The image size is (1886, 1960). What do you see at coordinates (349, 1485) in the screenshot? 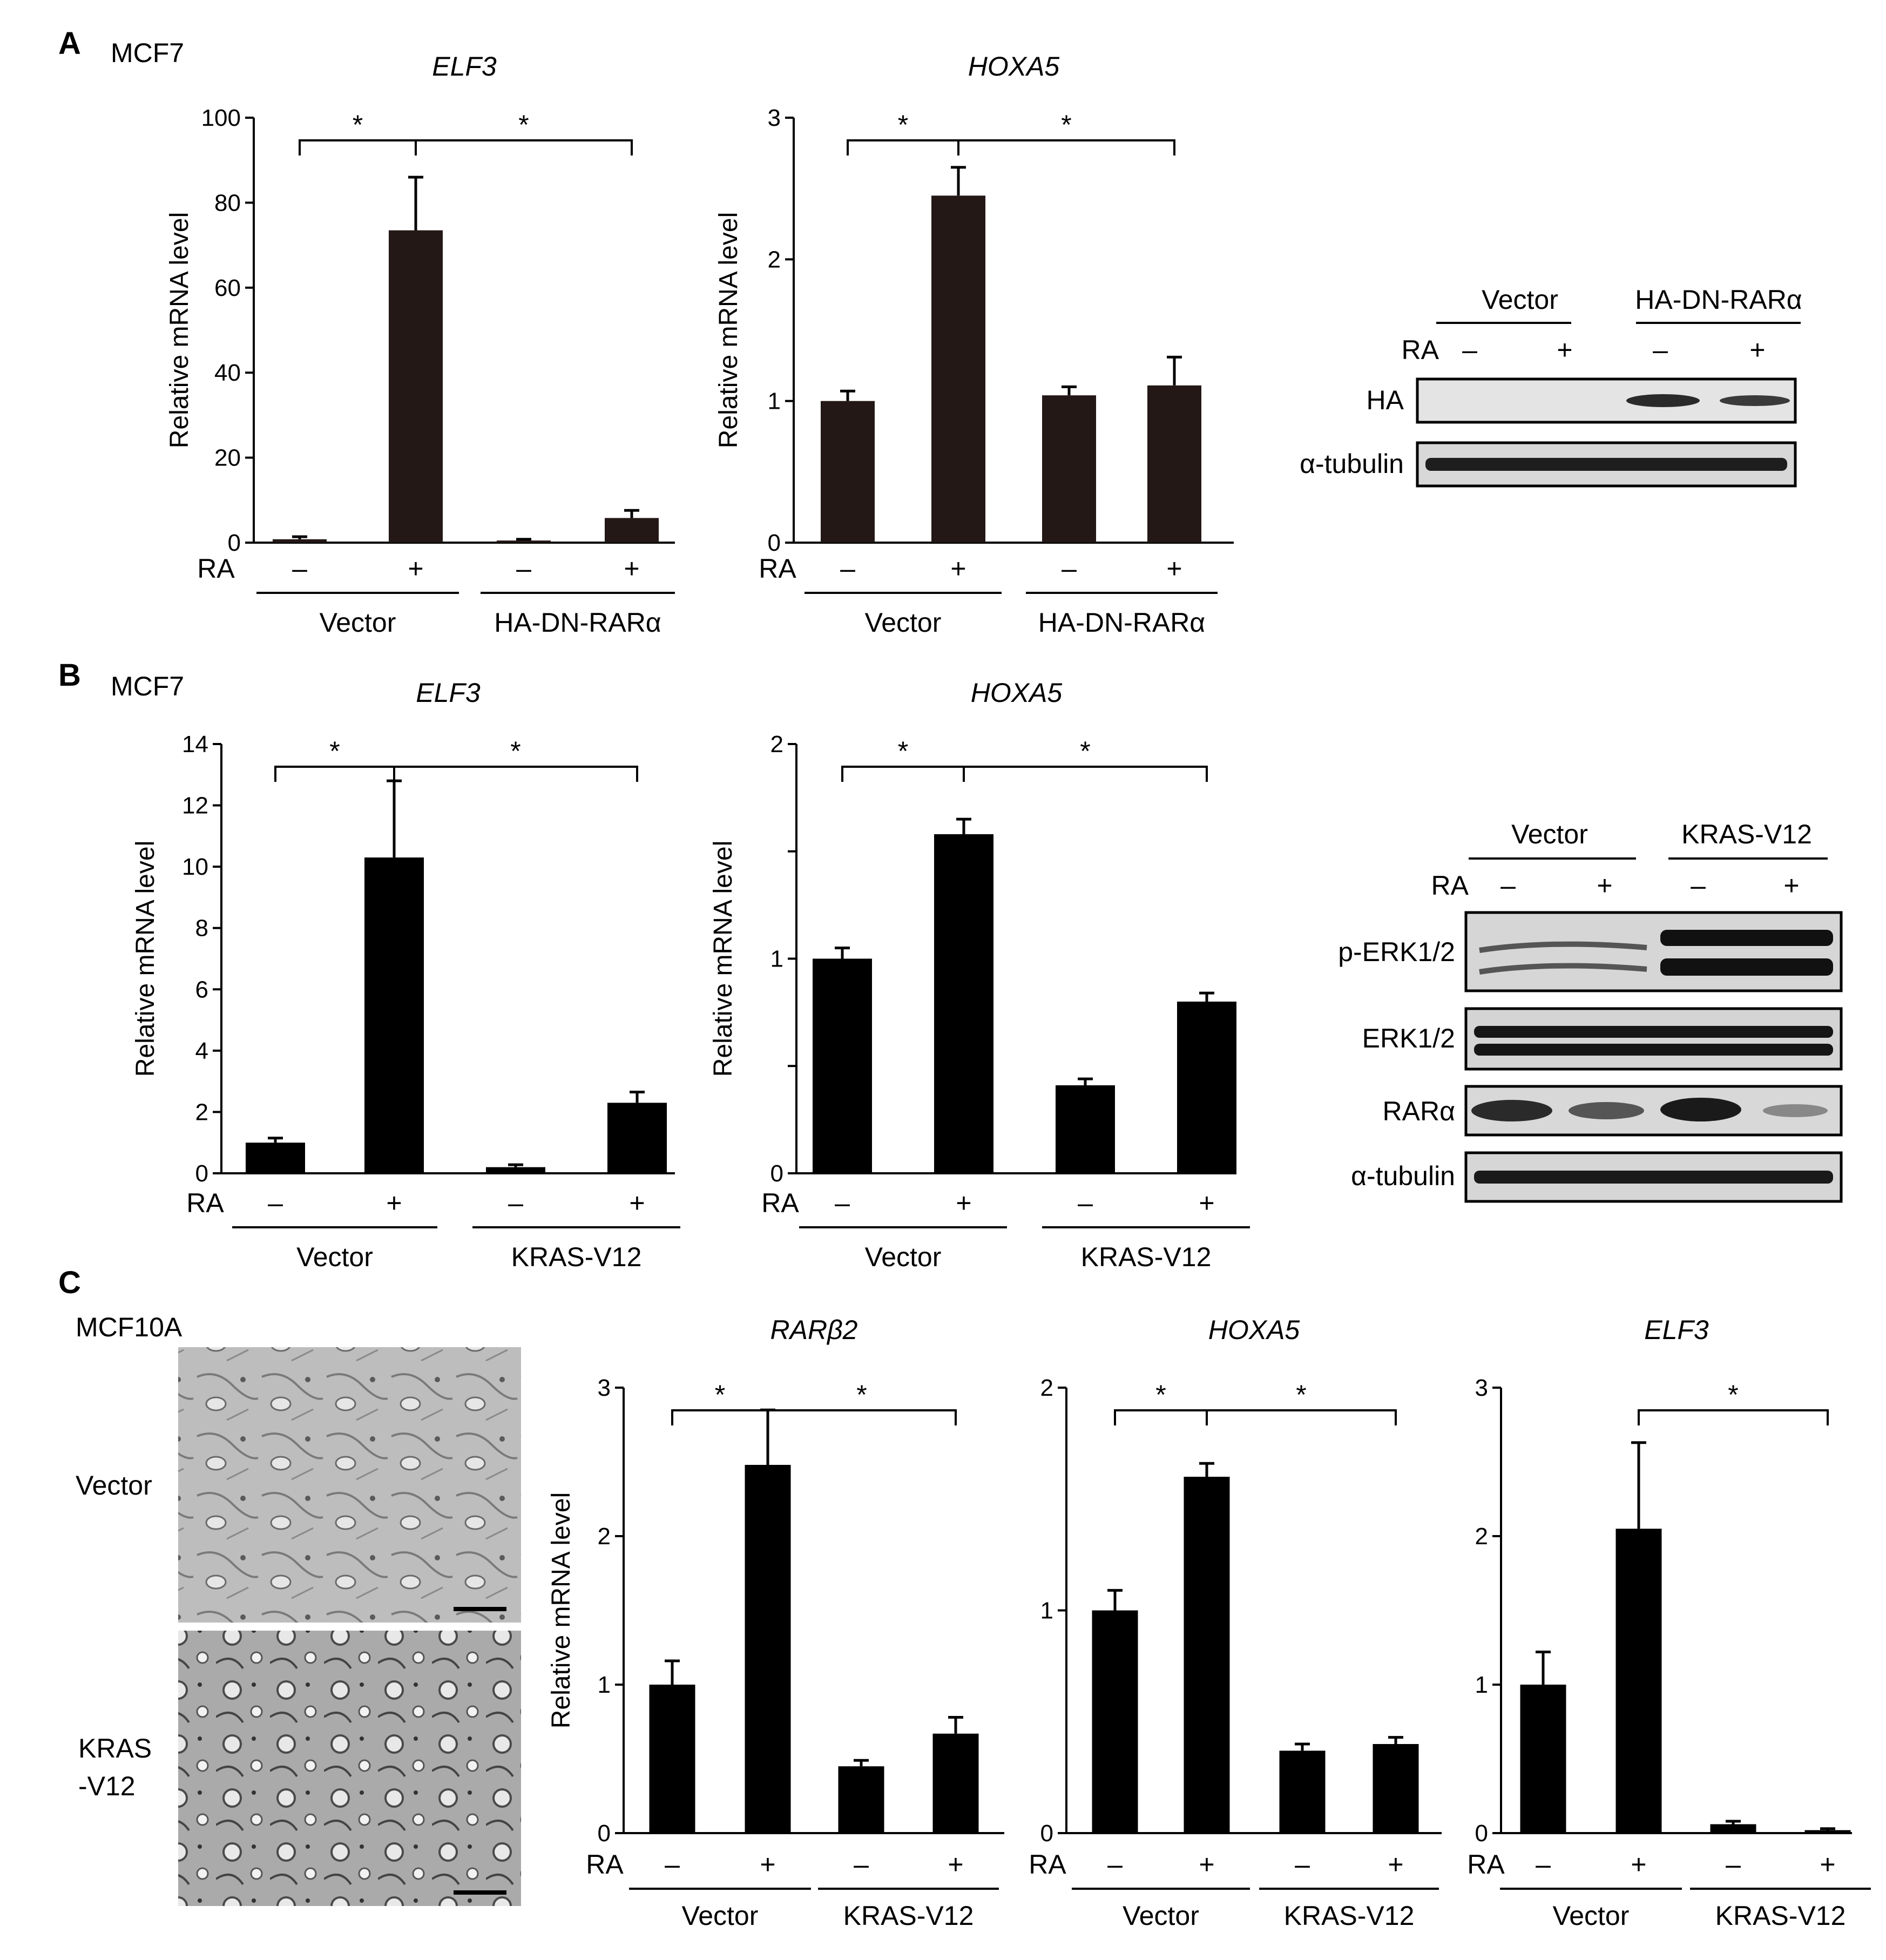
I see `micrograph-vector` at bounding box center [349, 1485].